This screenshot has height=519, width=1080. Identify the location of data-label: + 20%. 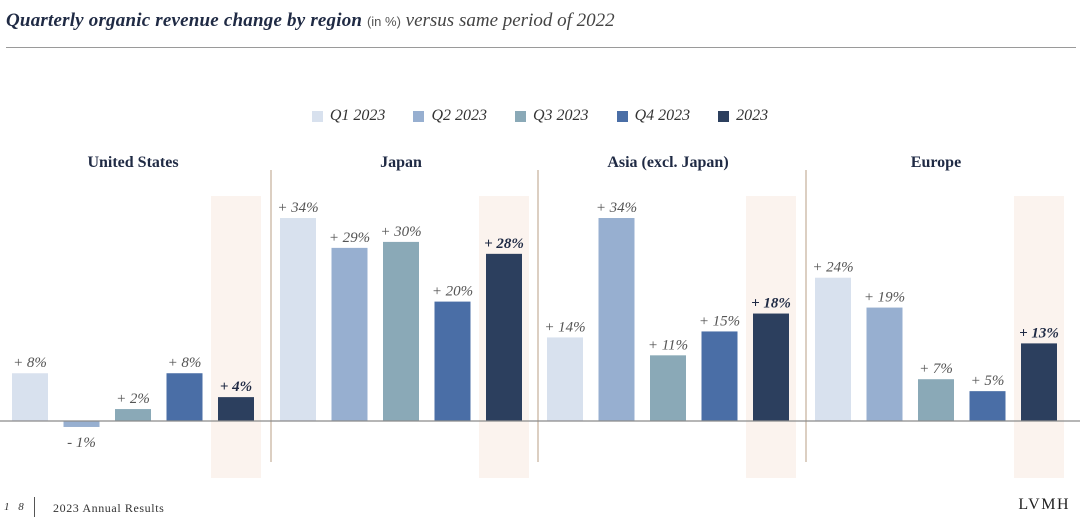
(452, 292).